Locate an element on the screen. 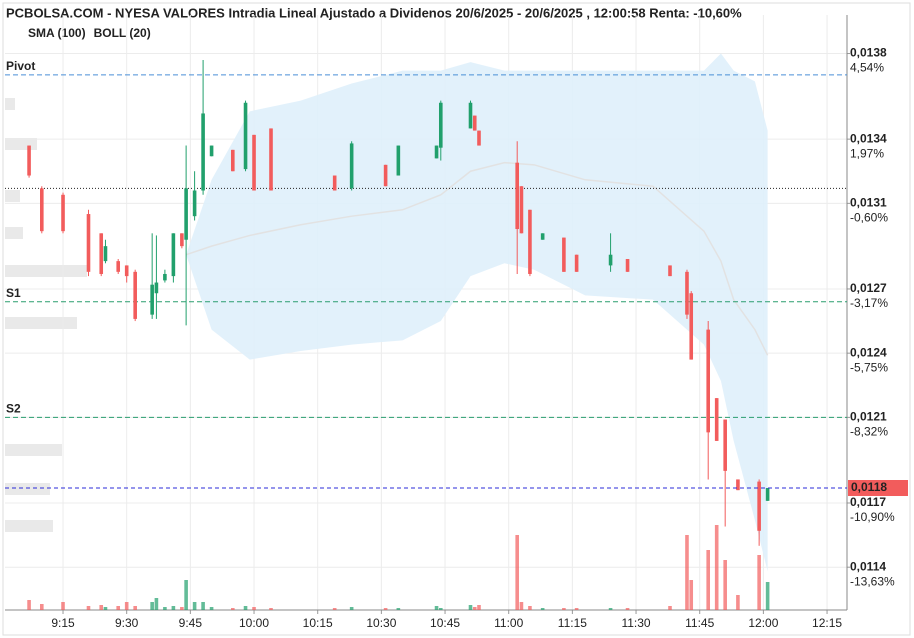  x-tick-label: 11:15 is located at coordinates (572, 623).